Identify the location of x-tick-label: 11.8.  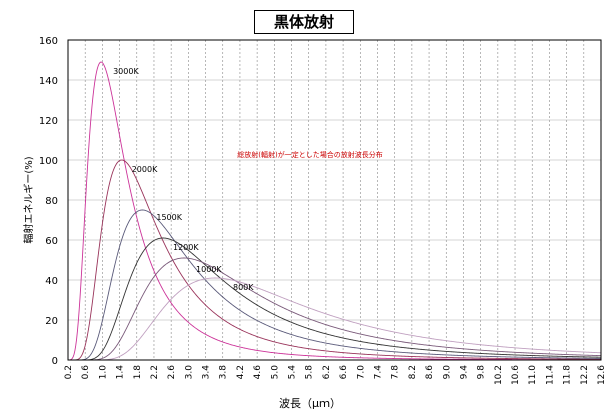
(568, 375).